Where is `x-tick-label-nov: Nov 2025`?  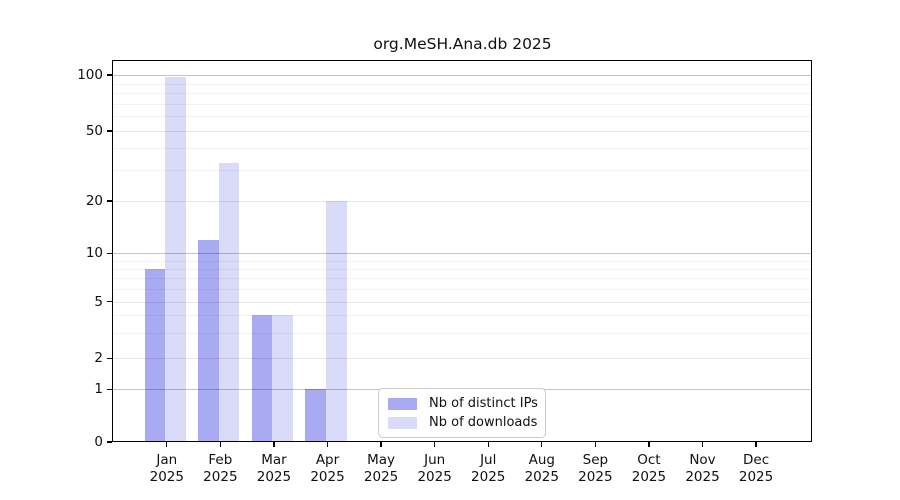
x-tick-label-nov: Nov 2025 is located at coordinates (703, 468).